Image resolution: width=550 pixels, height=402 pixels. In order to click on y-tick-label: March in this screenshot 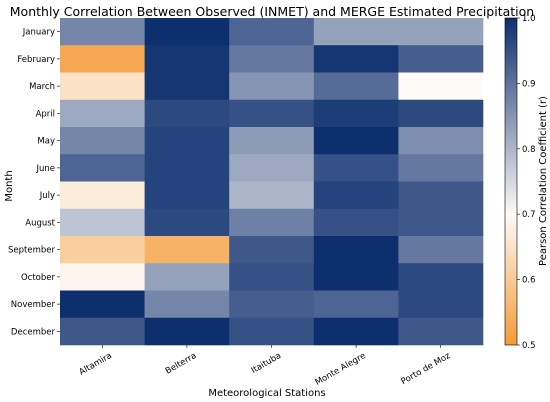, I will do `click(42, 87)`.